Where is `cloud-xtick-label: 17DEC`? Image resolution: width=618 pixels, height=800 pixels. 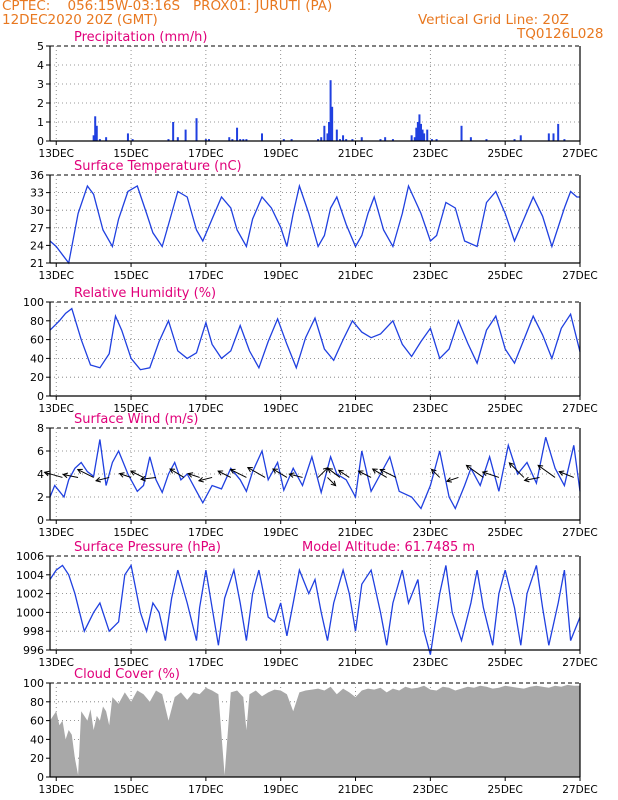 cloud-xtick-label: 17DEC is located at coordinates (205, 790).